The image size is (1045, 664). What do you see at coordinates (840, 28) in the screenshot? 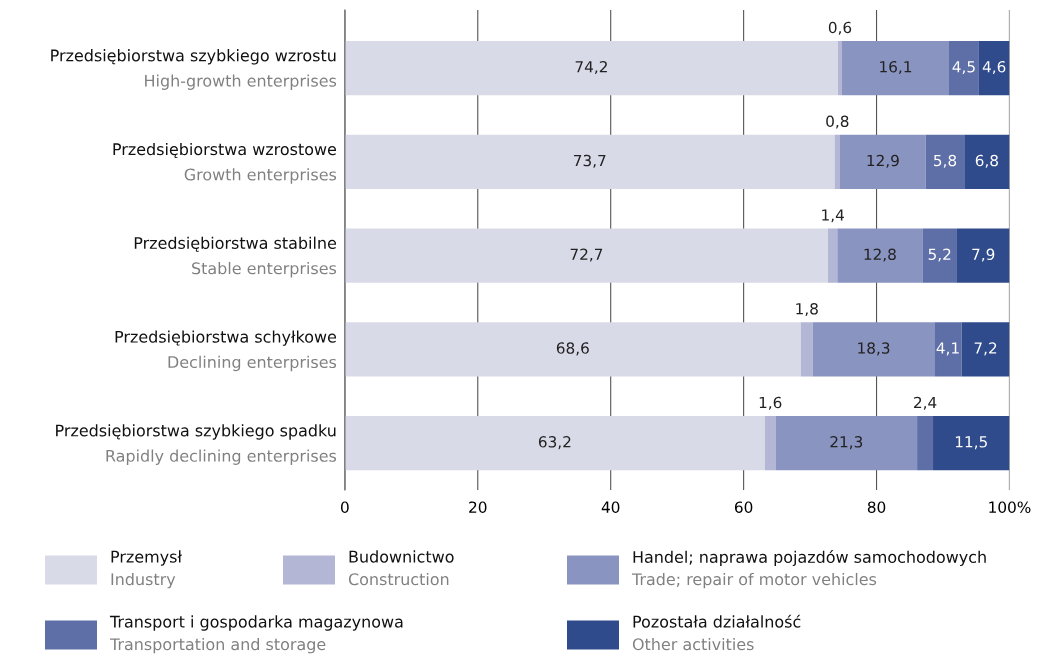
I see `data-label: 0,6` at bounding box center [840, 28].